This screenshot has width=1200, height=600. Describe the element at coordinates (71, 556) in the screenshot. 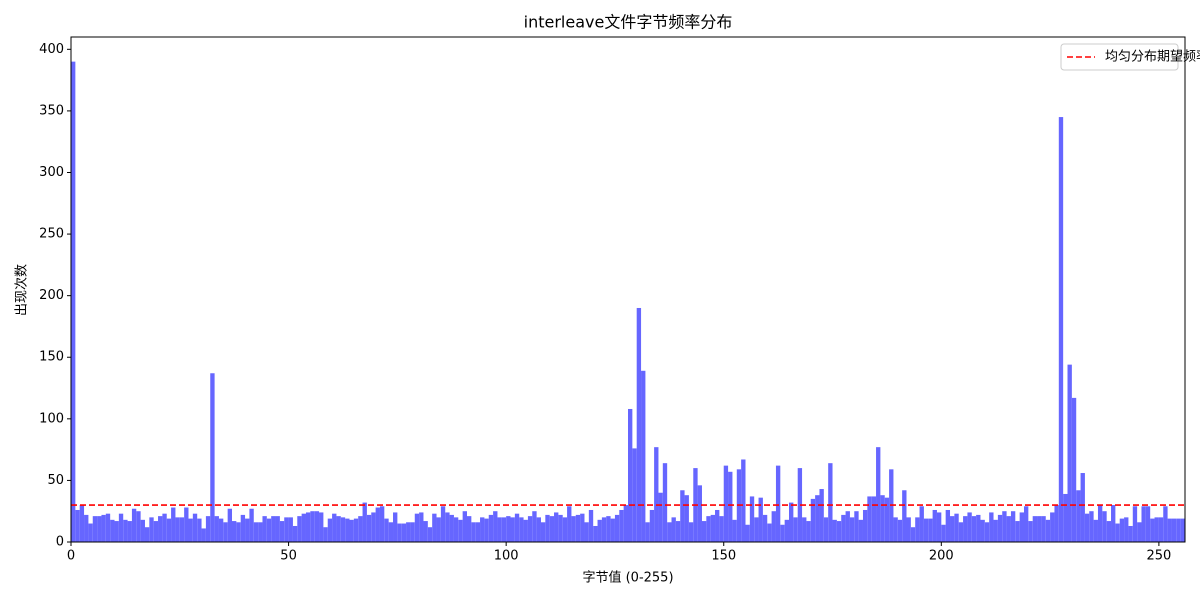

I see `x-tick-label: 0` at that location.